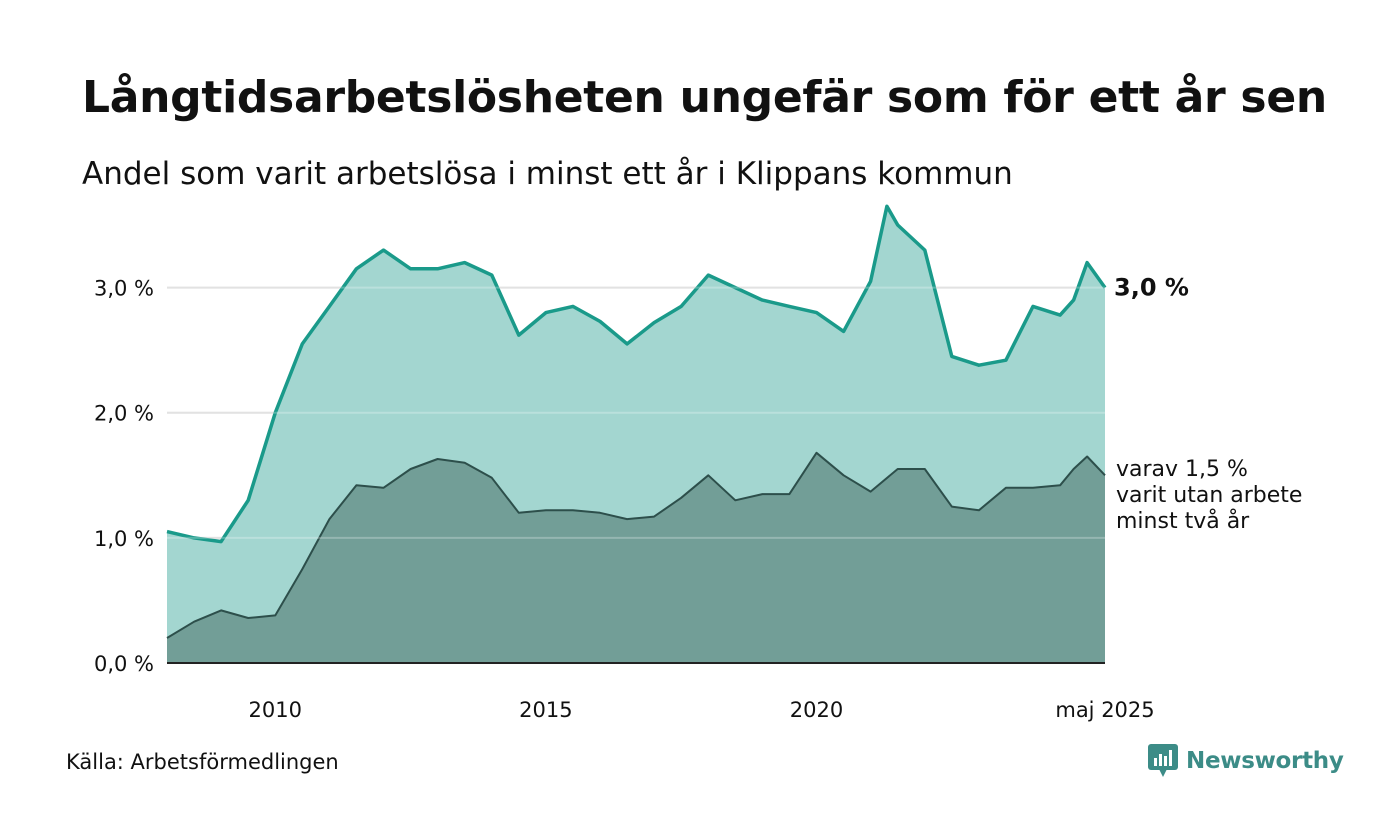 The image size is (1400, 840). Describe the element at coordinates (275, 710) in the screenshot. I see `x-tick-label: 2010` at that location.